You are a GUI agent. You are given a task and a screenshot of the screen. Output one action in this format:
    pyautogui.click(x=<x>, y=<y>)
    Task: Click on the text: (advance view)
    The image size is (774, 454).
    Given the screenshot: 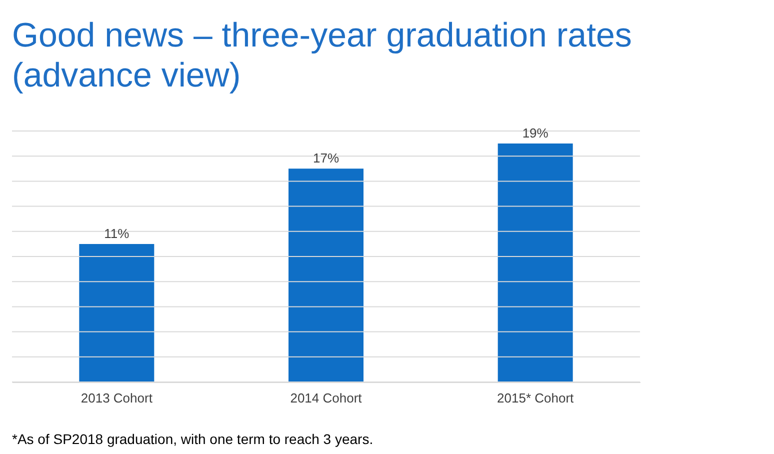 What is the action you would take?
    pyautogui.click(x=126, y=75)
    